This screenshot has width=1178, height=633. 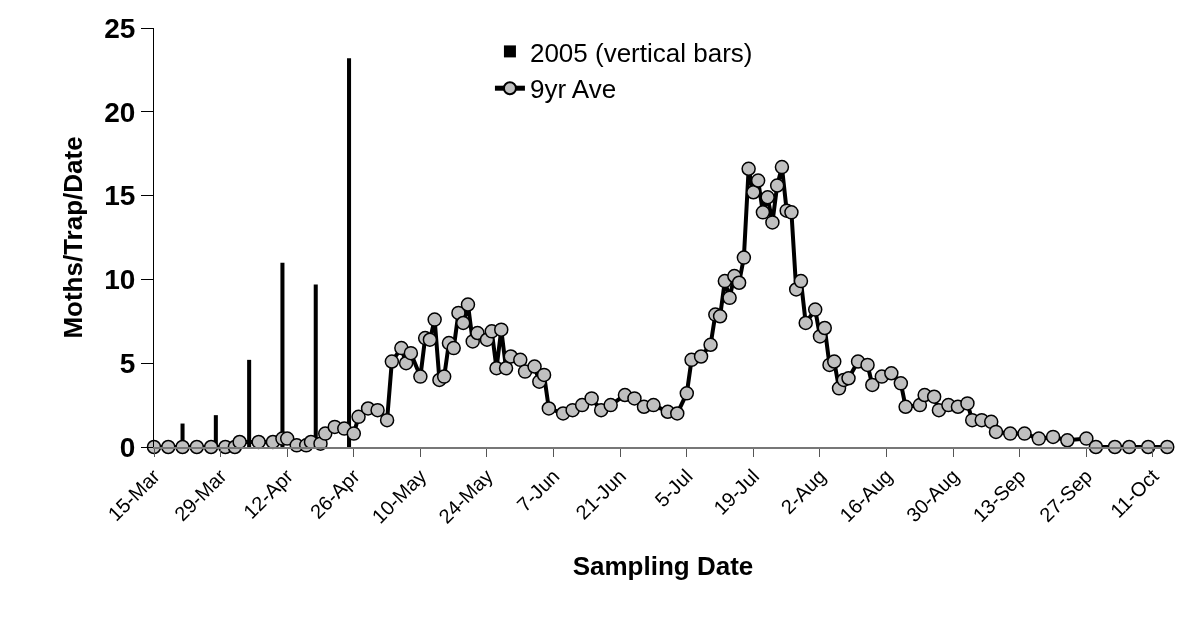 What do you see at coordinates (127, 447) in the screenshot?
I see `y-tick-label: 0` at bounding box center [127, 447].